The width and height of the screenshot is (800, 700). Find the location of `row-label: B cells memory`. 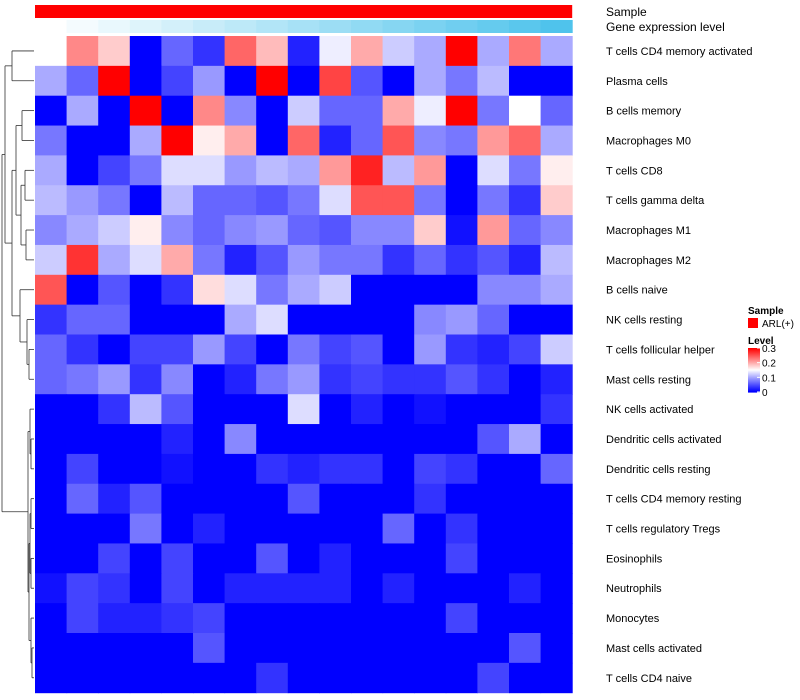

row-label: B cells memory is located at coordinates (644, 112).